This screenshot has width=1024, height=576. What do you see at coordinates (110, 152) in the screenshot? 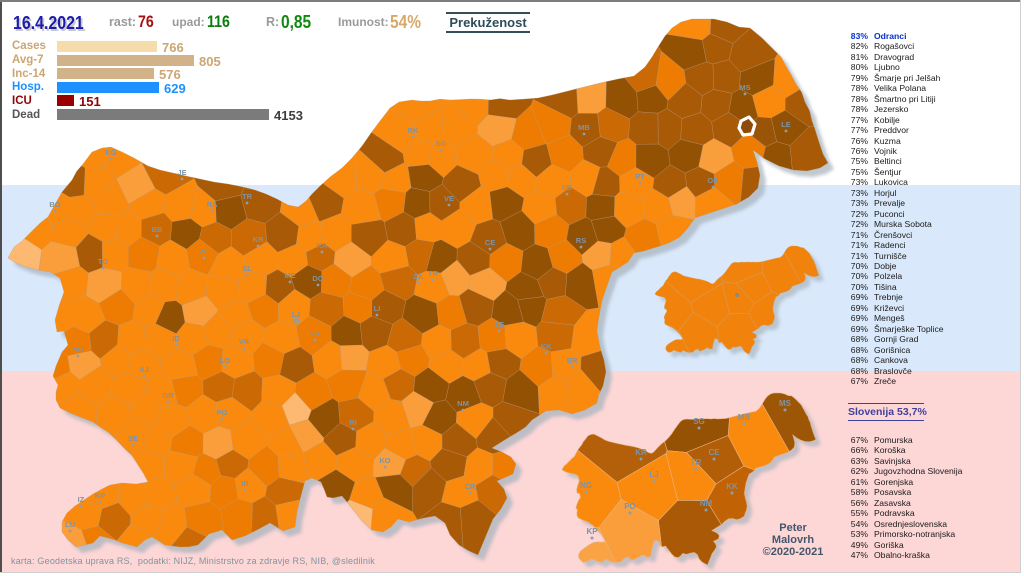
I see `svg-text: KG` at bounding box center [110, 152].